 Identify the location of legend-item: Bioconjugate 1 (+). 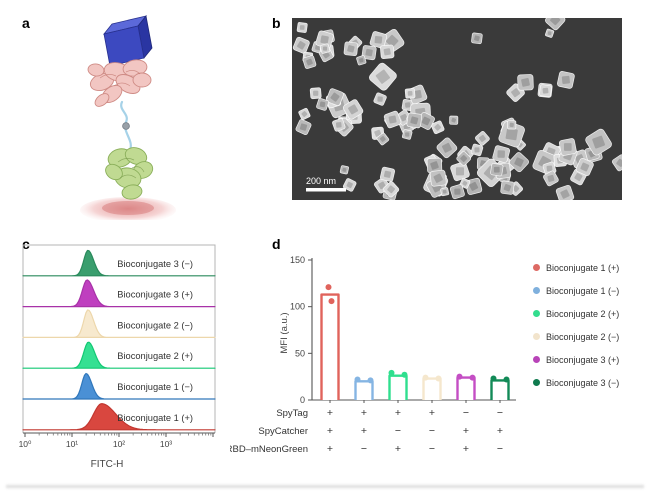
(576, 267).